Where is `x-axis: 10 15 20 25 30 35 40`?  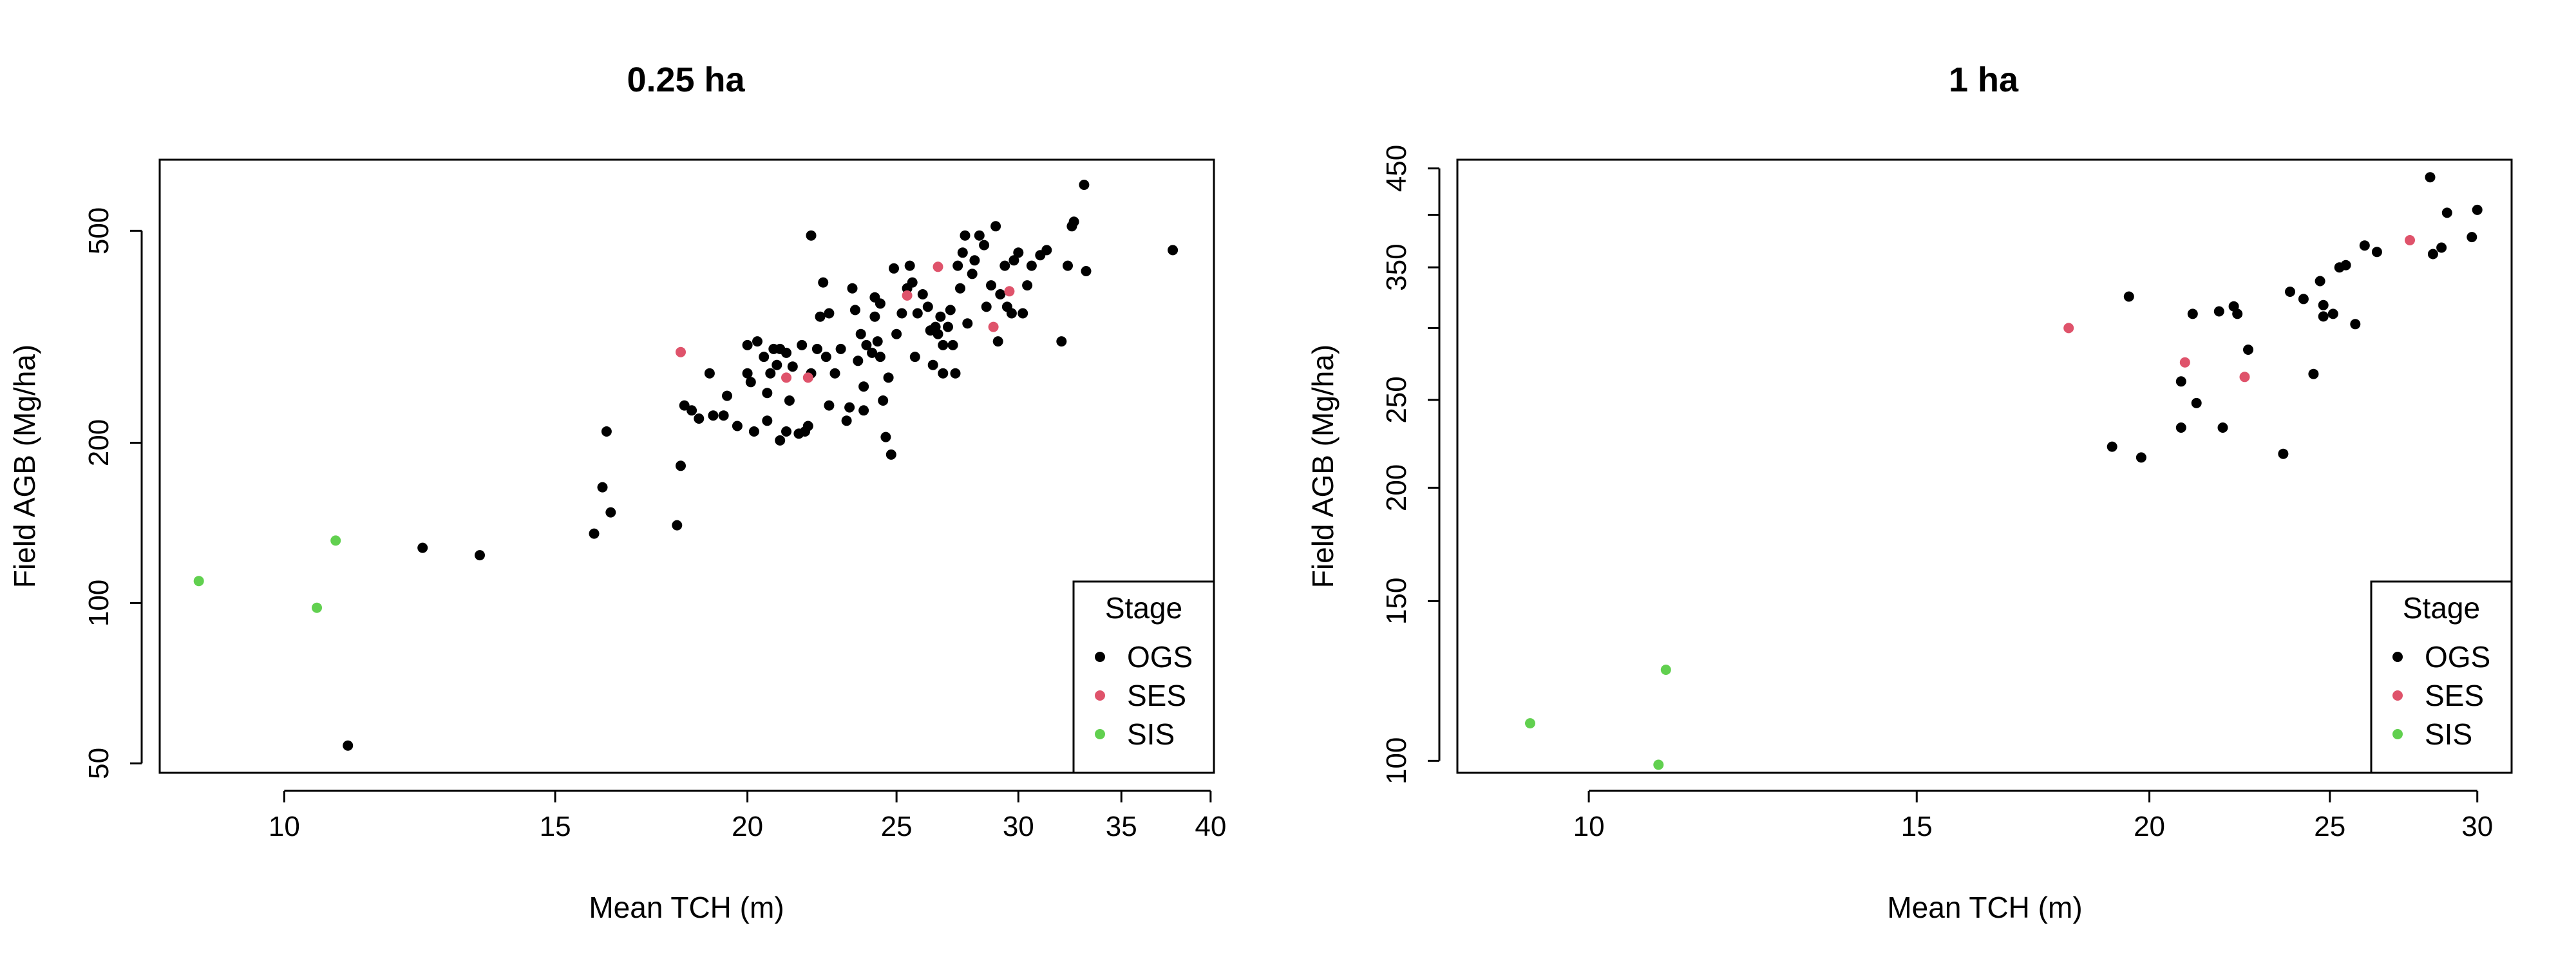
x-axis: 10 15 20 25 30 35 40 is located at coordinates (748, 816).